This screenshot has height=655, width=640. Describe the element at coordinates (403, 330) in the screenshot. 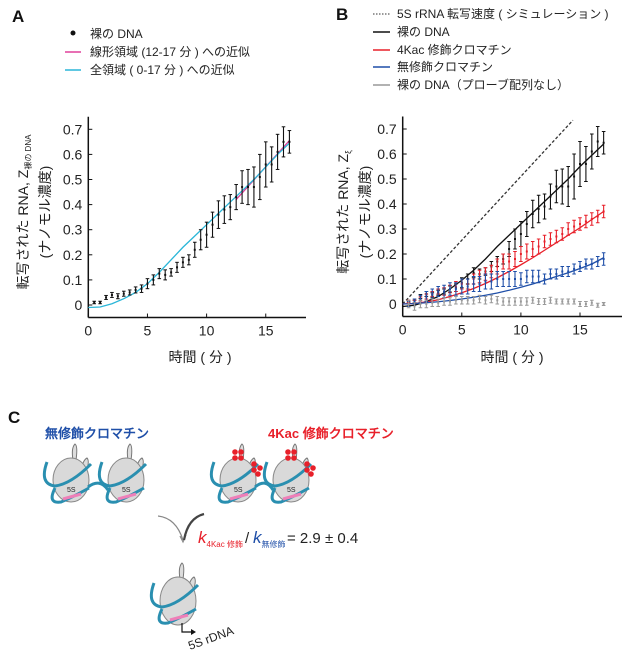

I see `chart-b-x-tick-label: 0` at that location.